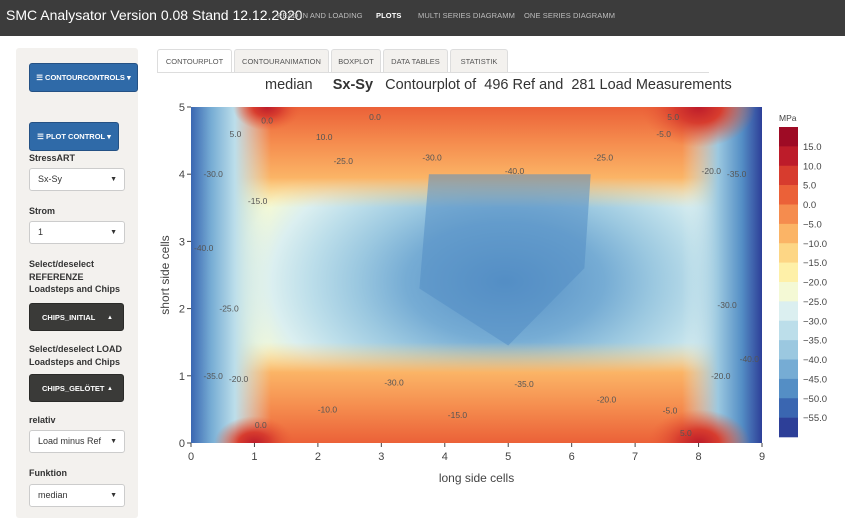  I want to click on x-tick-label: 1, so click(254, 457).